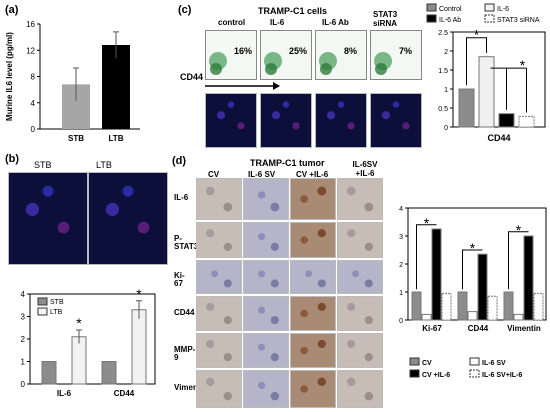 Image resolution: width=550 pixels, height=412 pixels. Describe the element at coordinates (365, 169) in the screenshot. I see `col-label-il6sv-il6: IL-6SV +IL-6` at that location.